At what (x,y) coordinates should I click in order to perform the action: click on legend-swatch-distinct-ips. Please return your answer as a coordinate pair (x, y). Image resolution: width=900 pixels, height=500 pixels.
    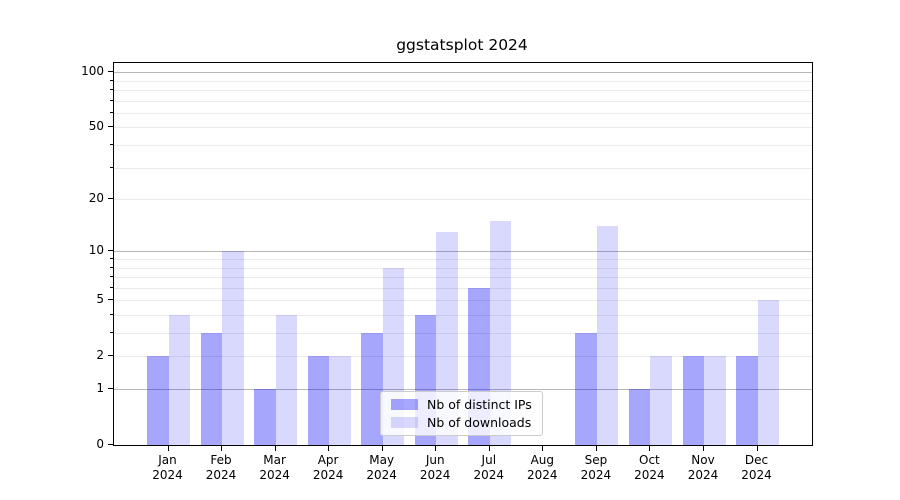
    Looking at the image, I should click on (404, 404).